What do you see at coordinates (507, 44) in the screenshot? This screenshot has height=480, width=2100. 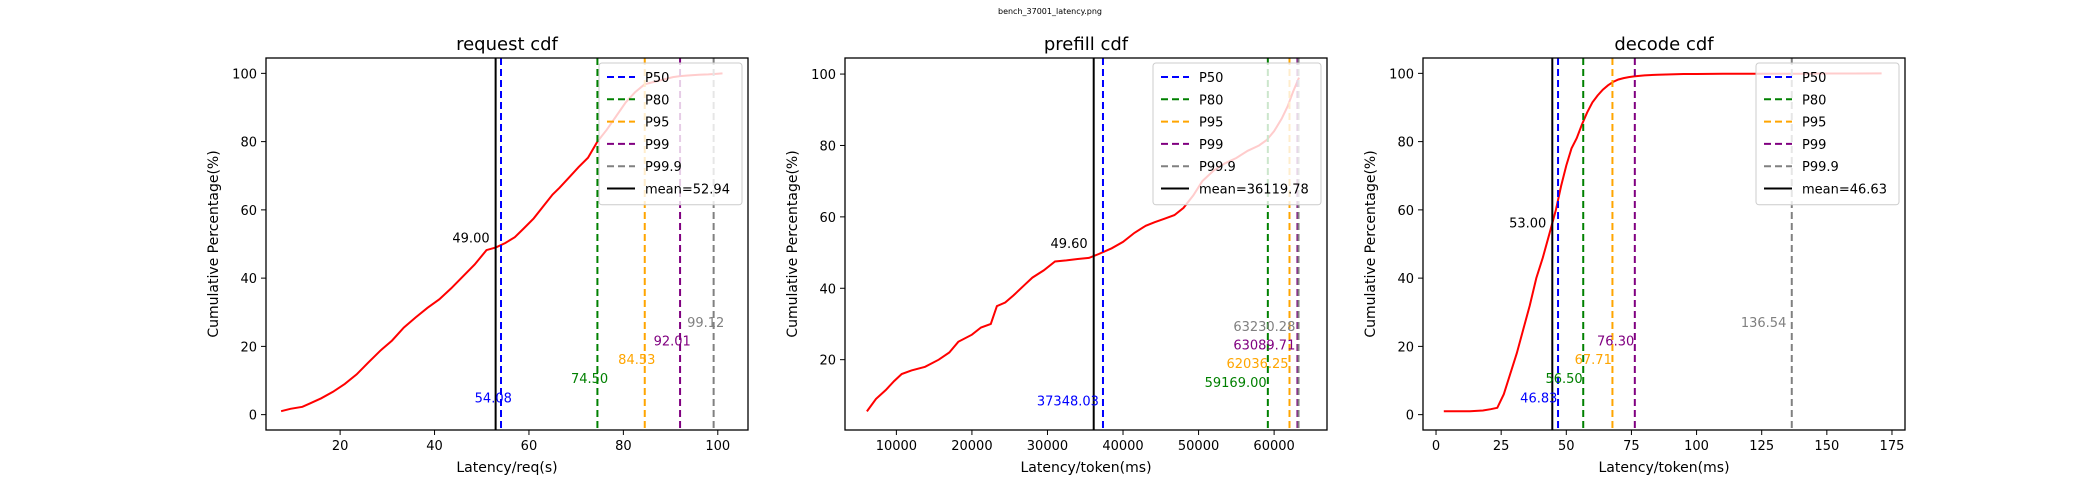 I see `chart-title: request cdf` at bounding box center [507, 44].